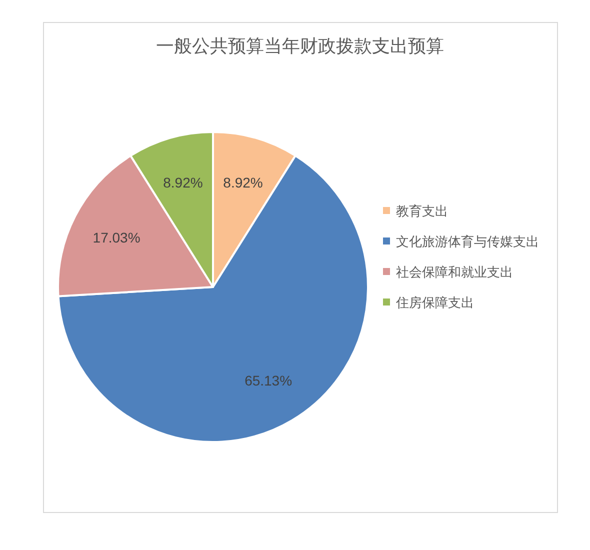 Image resolution: width=590 pixels, height=550 pixels. Describe the element at coordinates (435, 302) in the screenshot. I see `legend-label: 住房保障支出` at that location.